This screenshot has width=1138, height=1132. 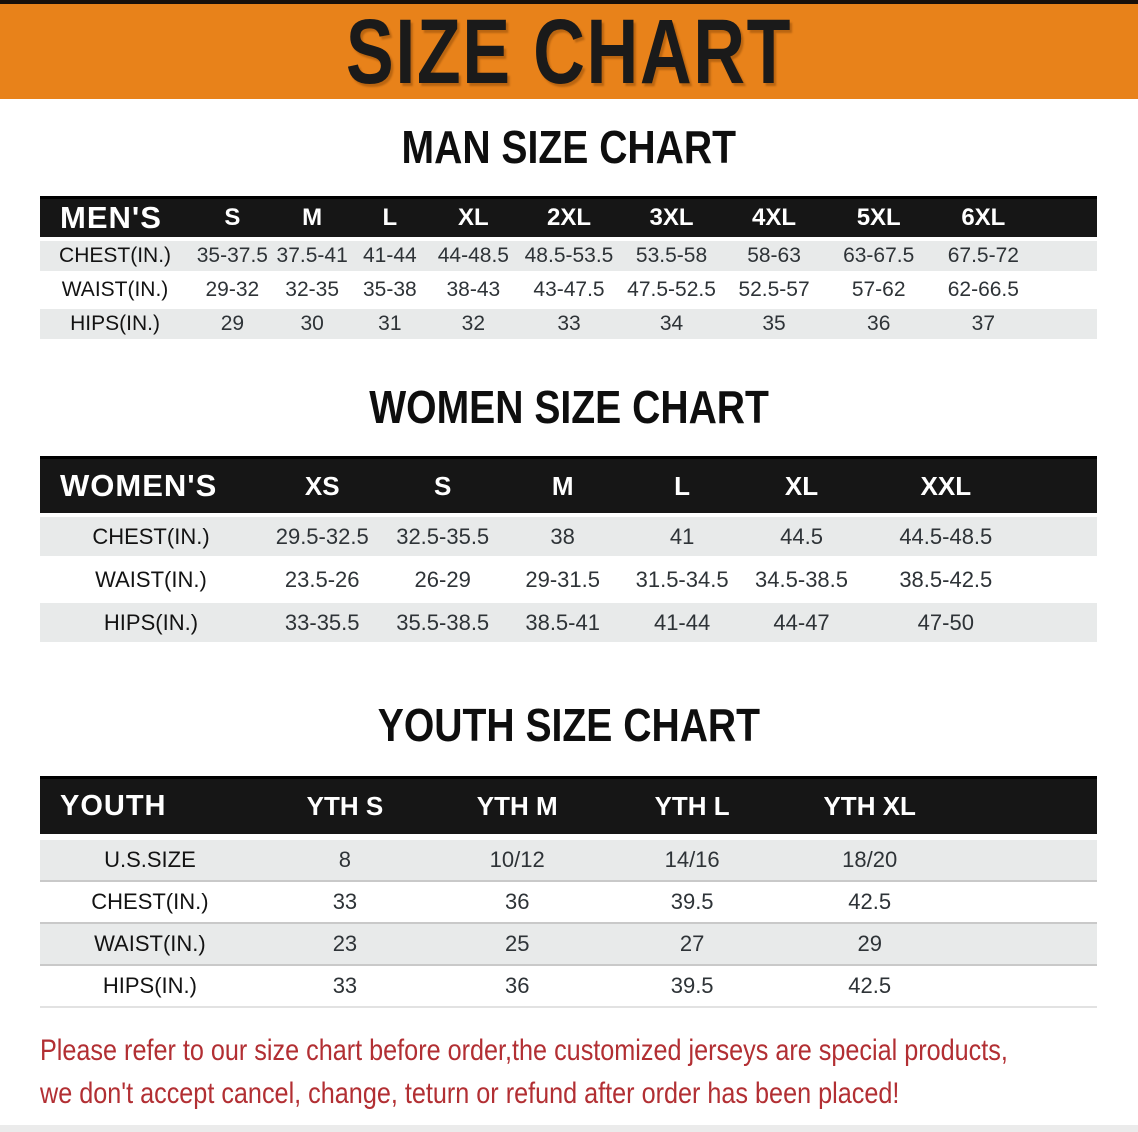 I want to click on size-value-cell: 26-29, so click(x=442, y=581).